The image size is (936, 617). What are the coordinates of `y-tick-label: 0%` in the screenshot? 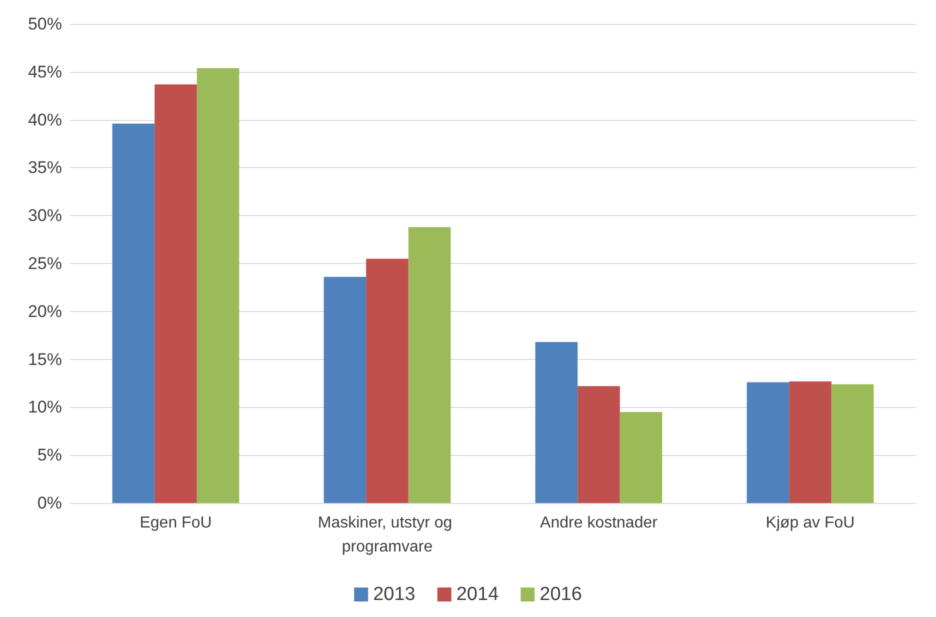 It's located at (49, 503).